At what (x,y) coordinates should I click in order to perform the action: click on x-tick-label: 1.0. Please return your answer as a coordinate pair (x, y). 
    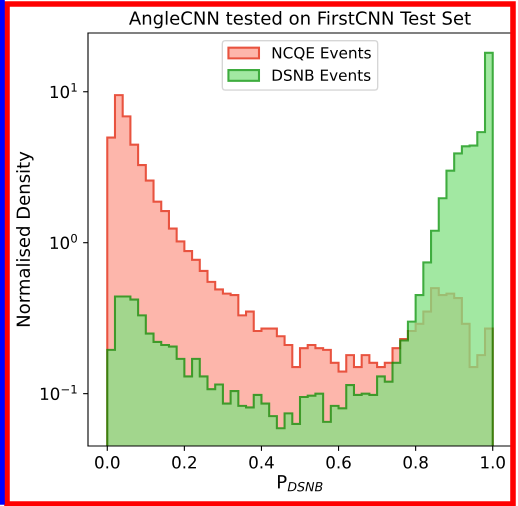
    Looking at the image, I should click on (493, 462).